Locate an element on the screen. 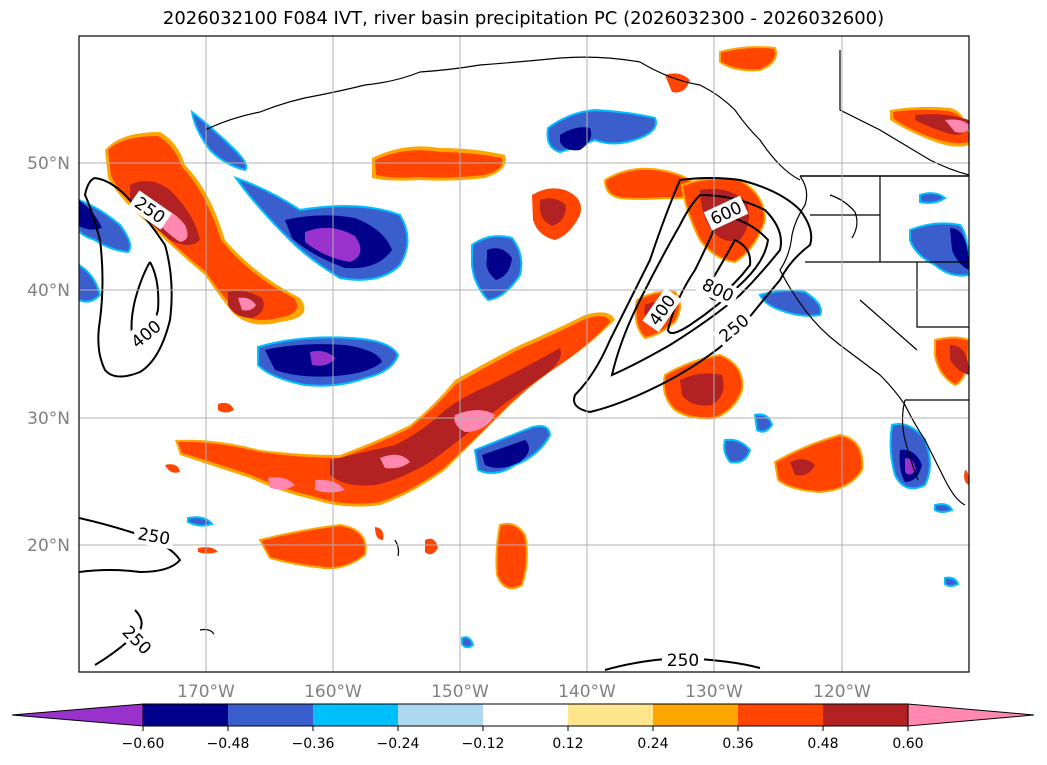  longitude-axis: 170°W 160°W 150°W 140°W 130°W 120°W is located at coordinates (524, 692).